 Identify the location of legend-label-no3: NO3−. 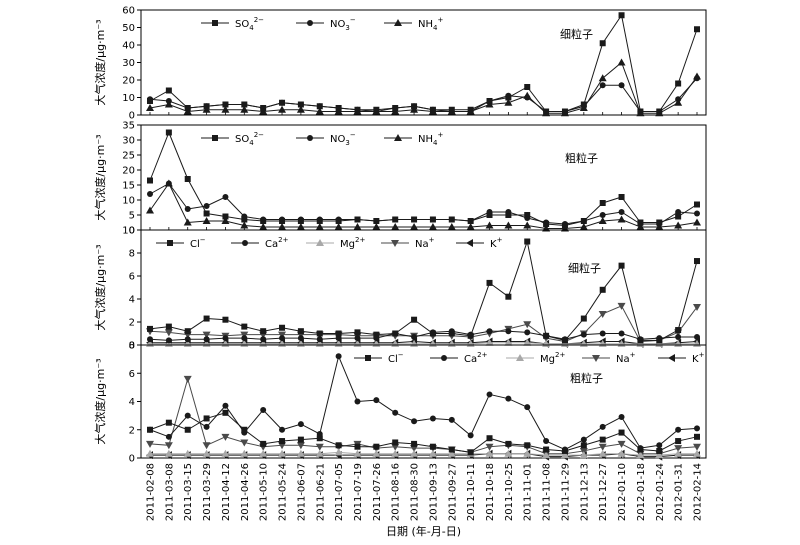
(343, 24).